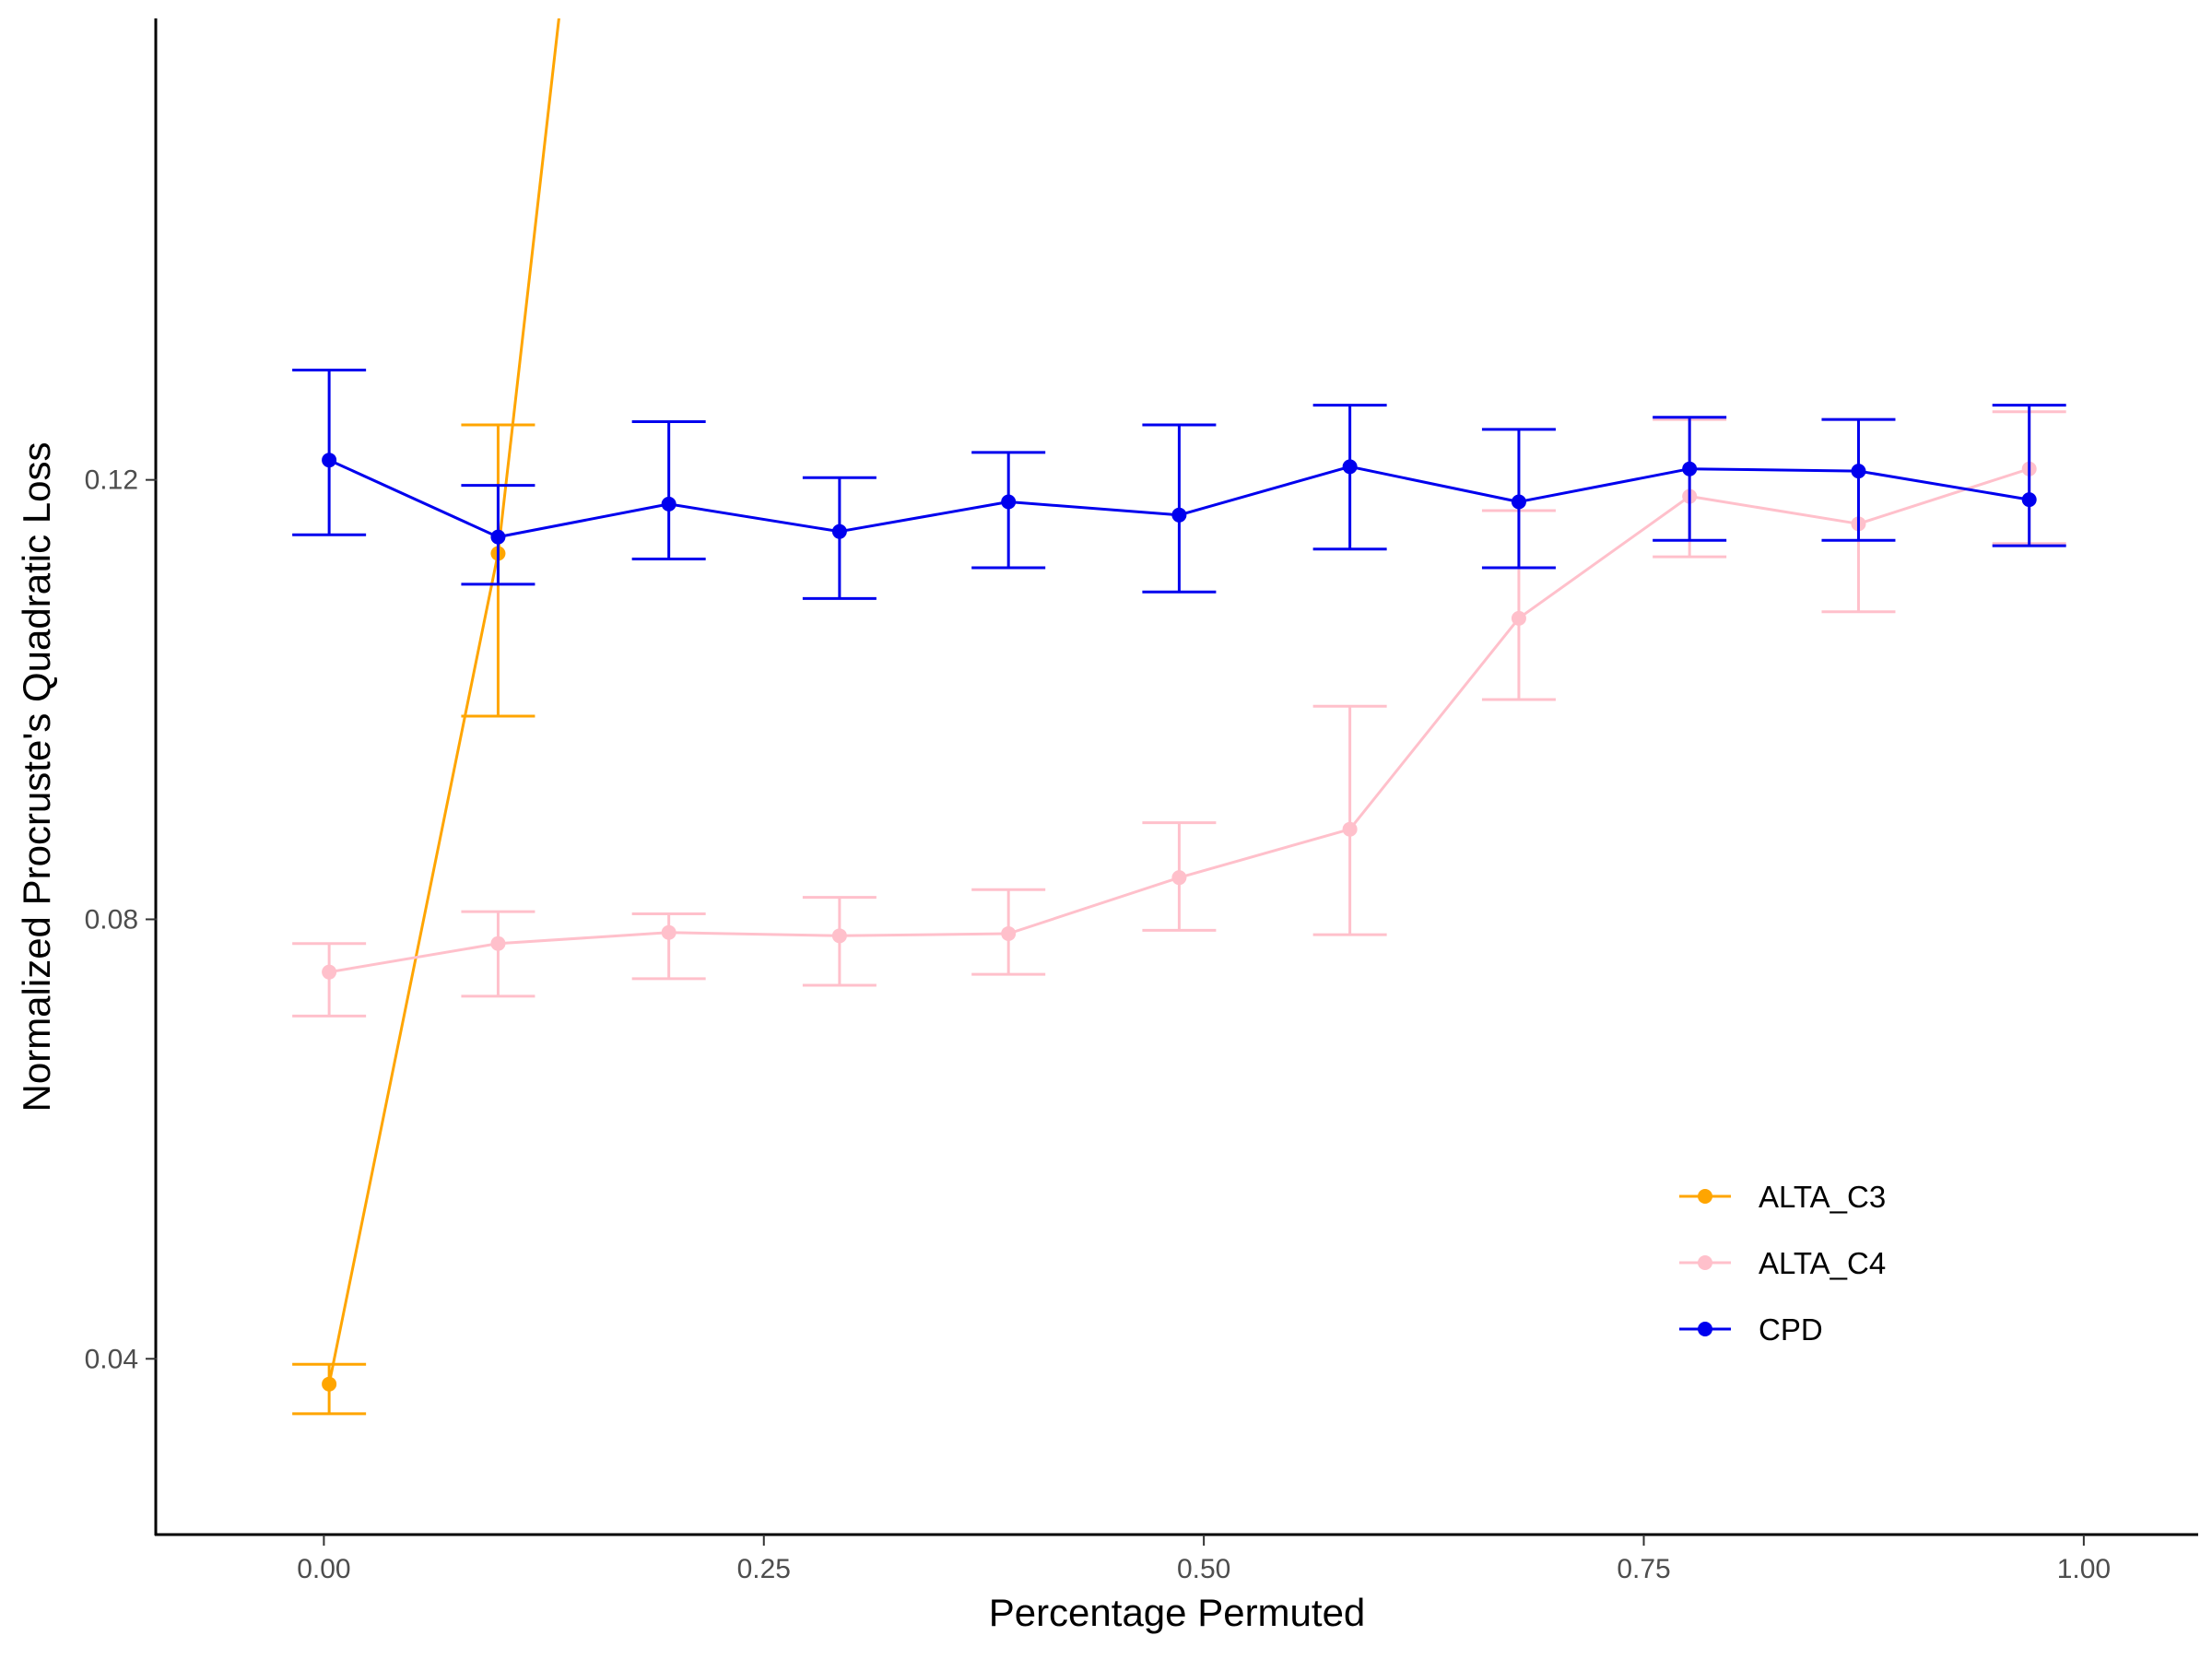 The image size is (2212, 1659). I want to click on legend-label: CPD, so click(1791, 1329).